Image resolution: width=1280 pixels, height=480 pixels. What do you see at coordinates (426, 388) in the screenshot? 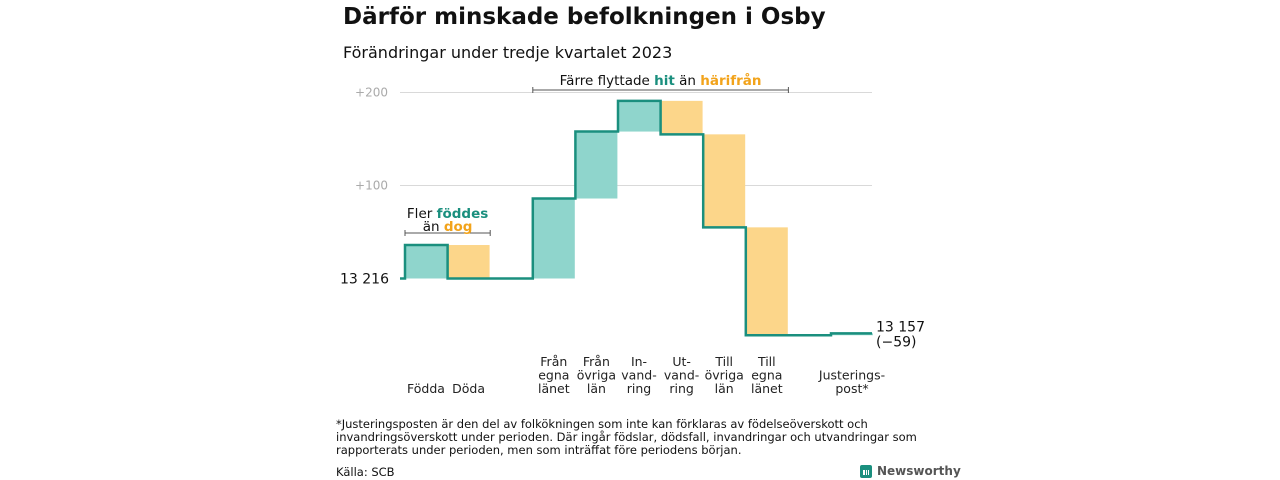
I see `category-label: Födda` at bounding box center [426, 388].